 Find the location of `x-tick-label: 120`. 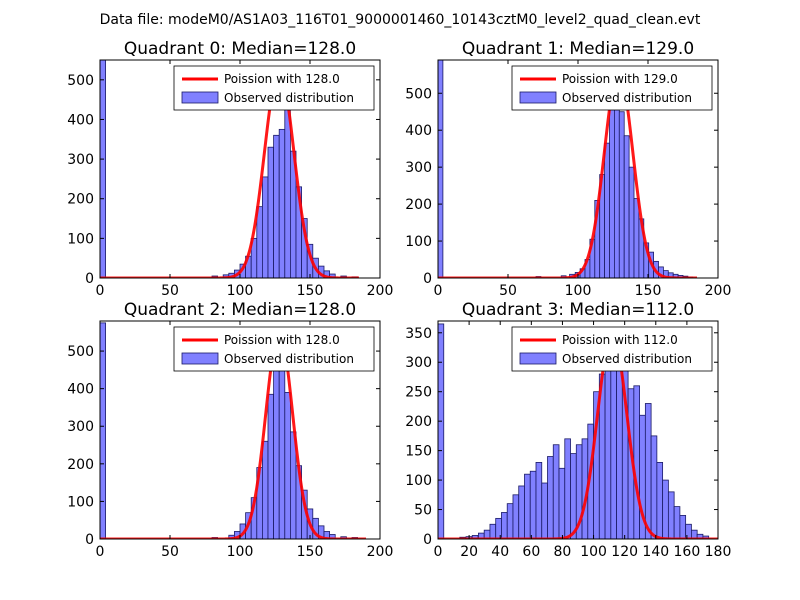

x-tick-label: 120 is located at coordinates (624, 552).